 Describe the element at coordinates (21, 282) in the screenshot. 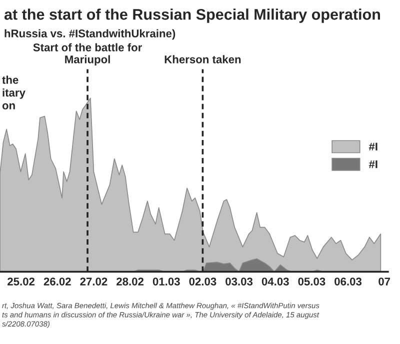

I see `x-tick-label: 25.02` at that location.